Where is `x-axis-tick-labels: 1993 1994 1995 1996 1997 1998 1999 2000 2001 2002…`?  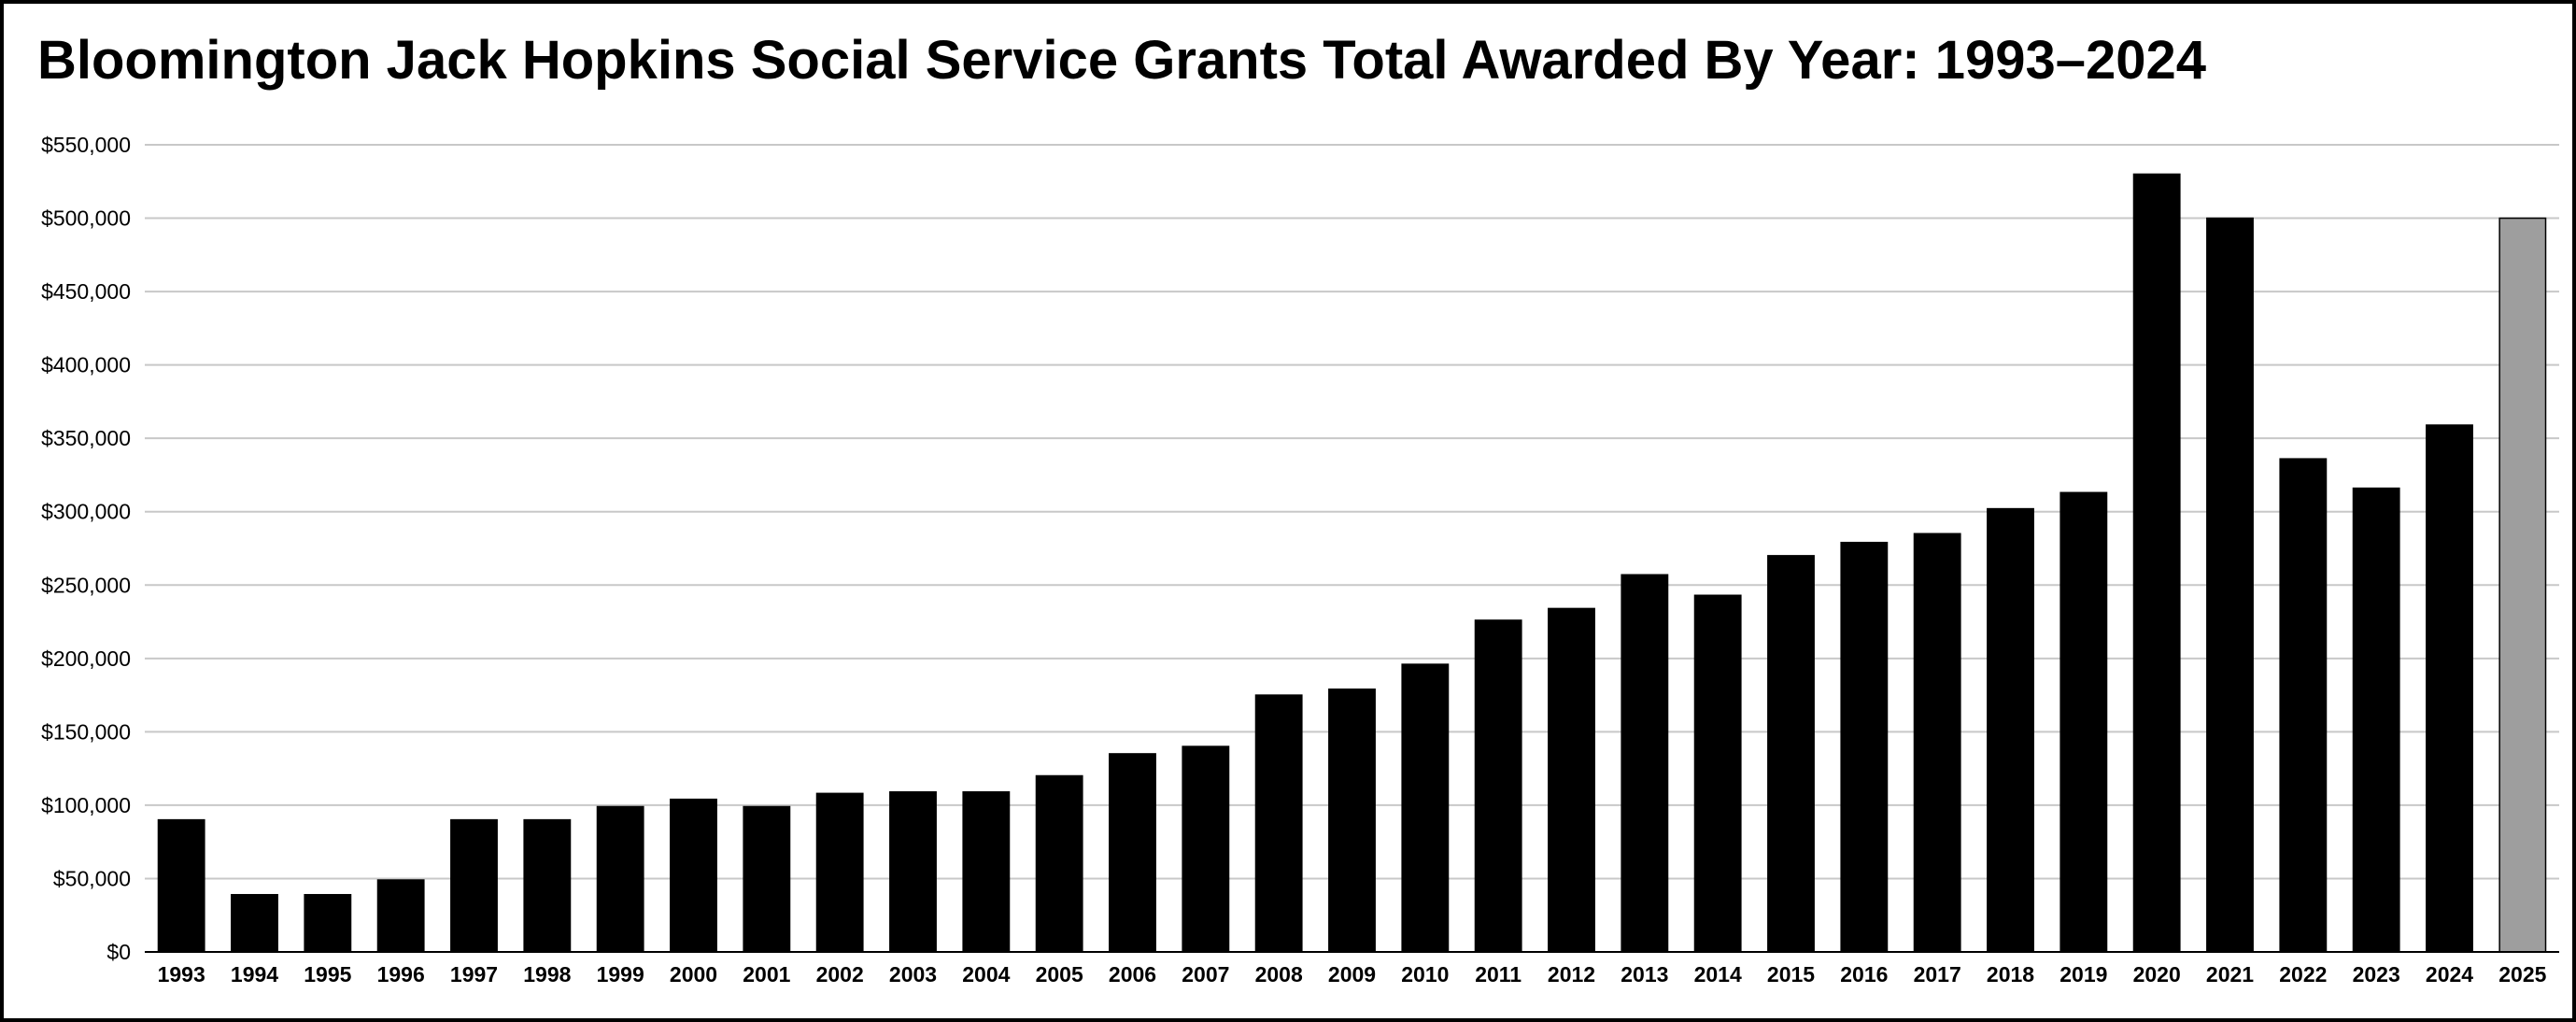 x-axis-tick-labels: 1993 1994 1995 1996 1997 1998 1999 2000 2001 2002… is located at coordinates (1352, 975).